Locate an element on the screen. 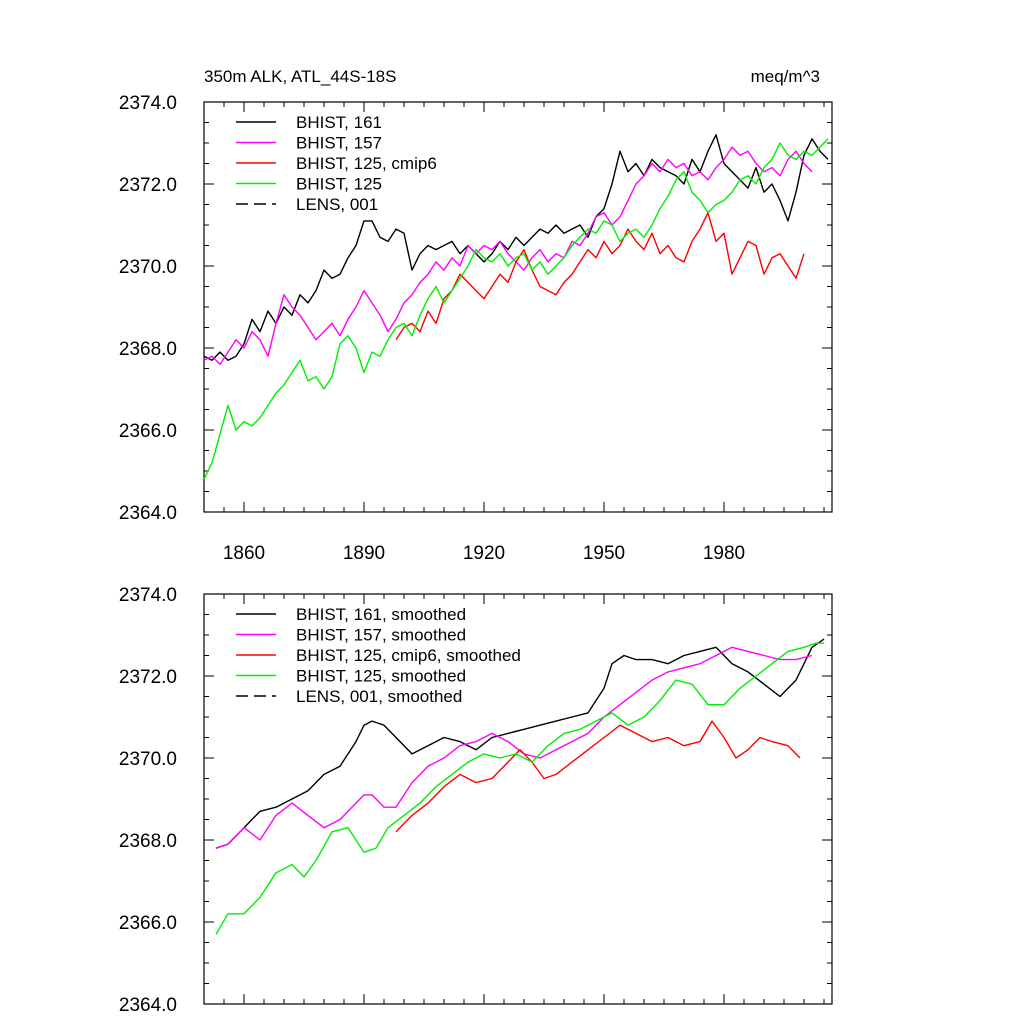 Image resolution: width=1024 pixels, height=1024 pixels. top-y-tick-label: 2368.0 is located at coordinates (148, 349).